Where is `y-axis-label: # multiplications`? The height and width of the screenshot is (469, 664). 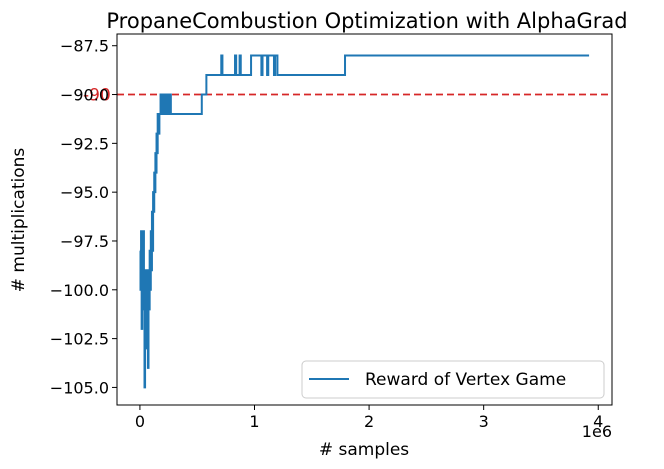
y-axis-label: # multiplications is located at coordinates (19, 220).